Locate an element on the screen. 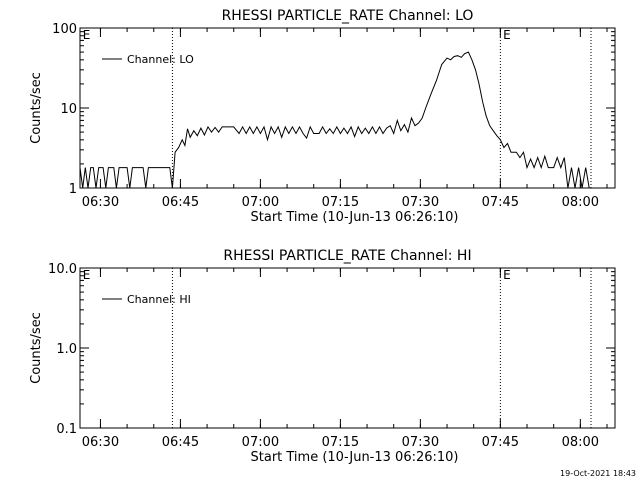  chart-title: RHESSI PARTICLE_RATE Channel: HI is located at coordinates (347, 256).